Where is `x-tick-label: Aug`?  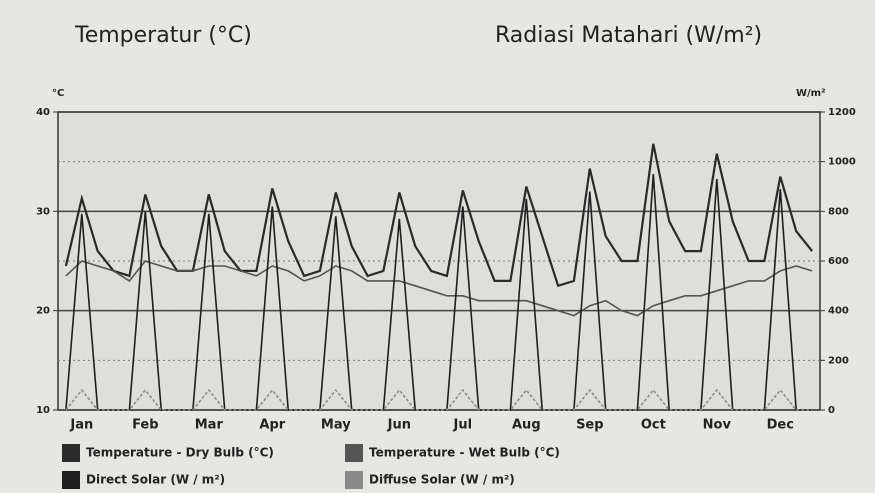
x-tick-label: Aug is located at coordinates (526, 425).